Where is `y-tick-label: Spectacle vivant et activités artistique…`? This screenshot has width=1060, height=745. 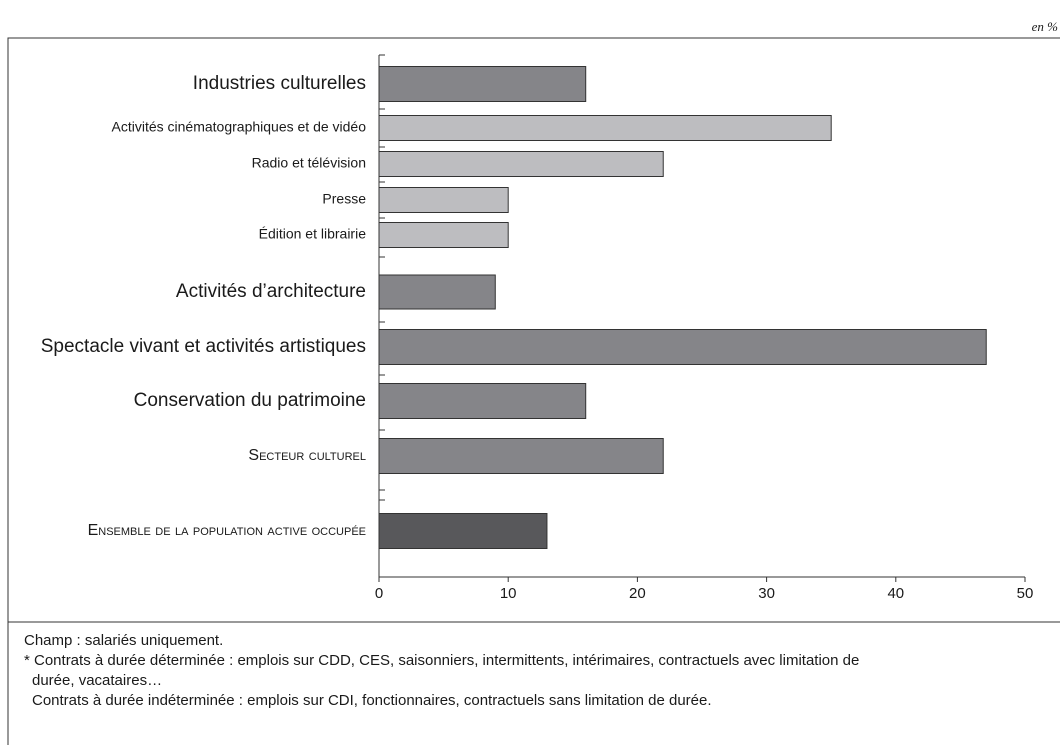
y-tick-label: Spectacle vivant et activités artistique… is located at coordinates (203, 346).